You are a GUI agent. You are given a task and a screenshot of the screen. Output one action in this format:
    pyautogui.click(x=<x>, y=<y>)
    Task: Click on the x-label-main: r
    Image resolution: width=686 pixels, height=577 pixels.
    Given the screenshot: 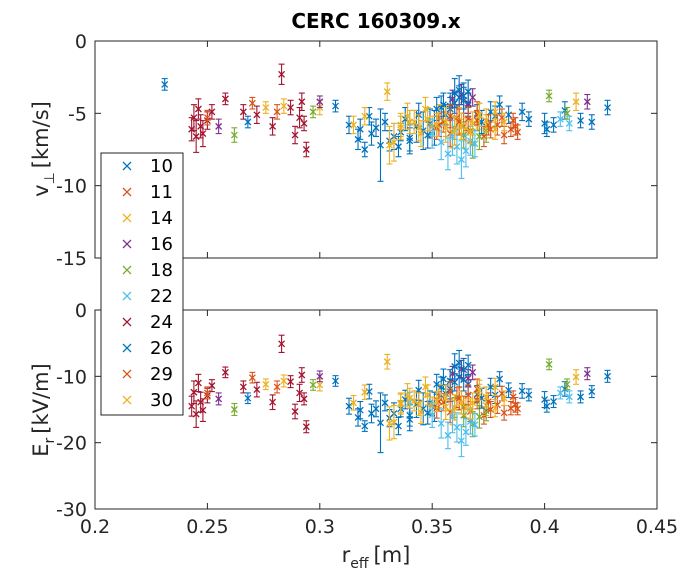 What is the action you would take?
    pyautogui.click(x=346, y=555)
    